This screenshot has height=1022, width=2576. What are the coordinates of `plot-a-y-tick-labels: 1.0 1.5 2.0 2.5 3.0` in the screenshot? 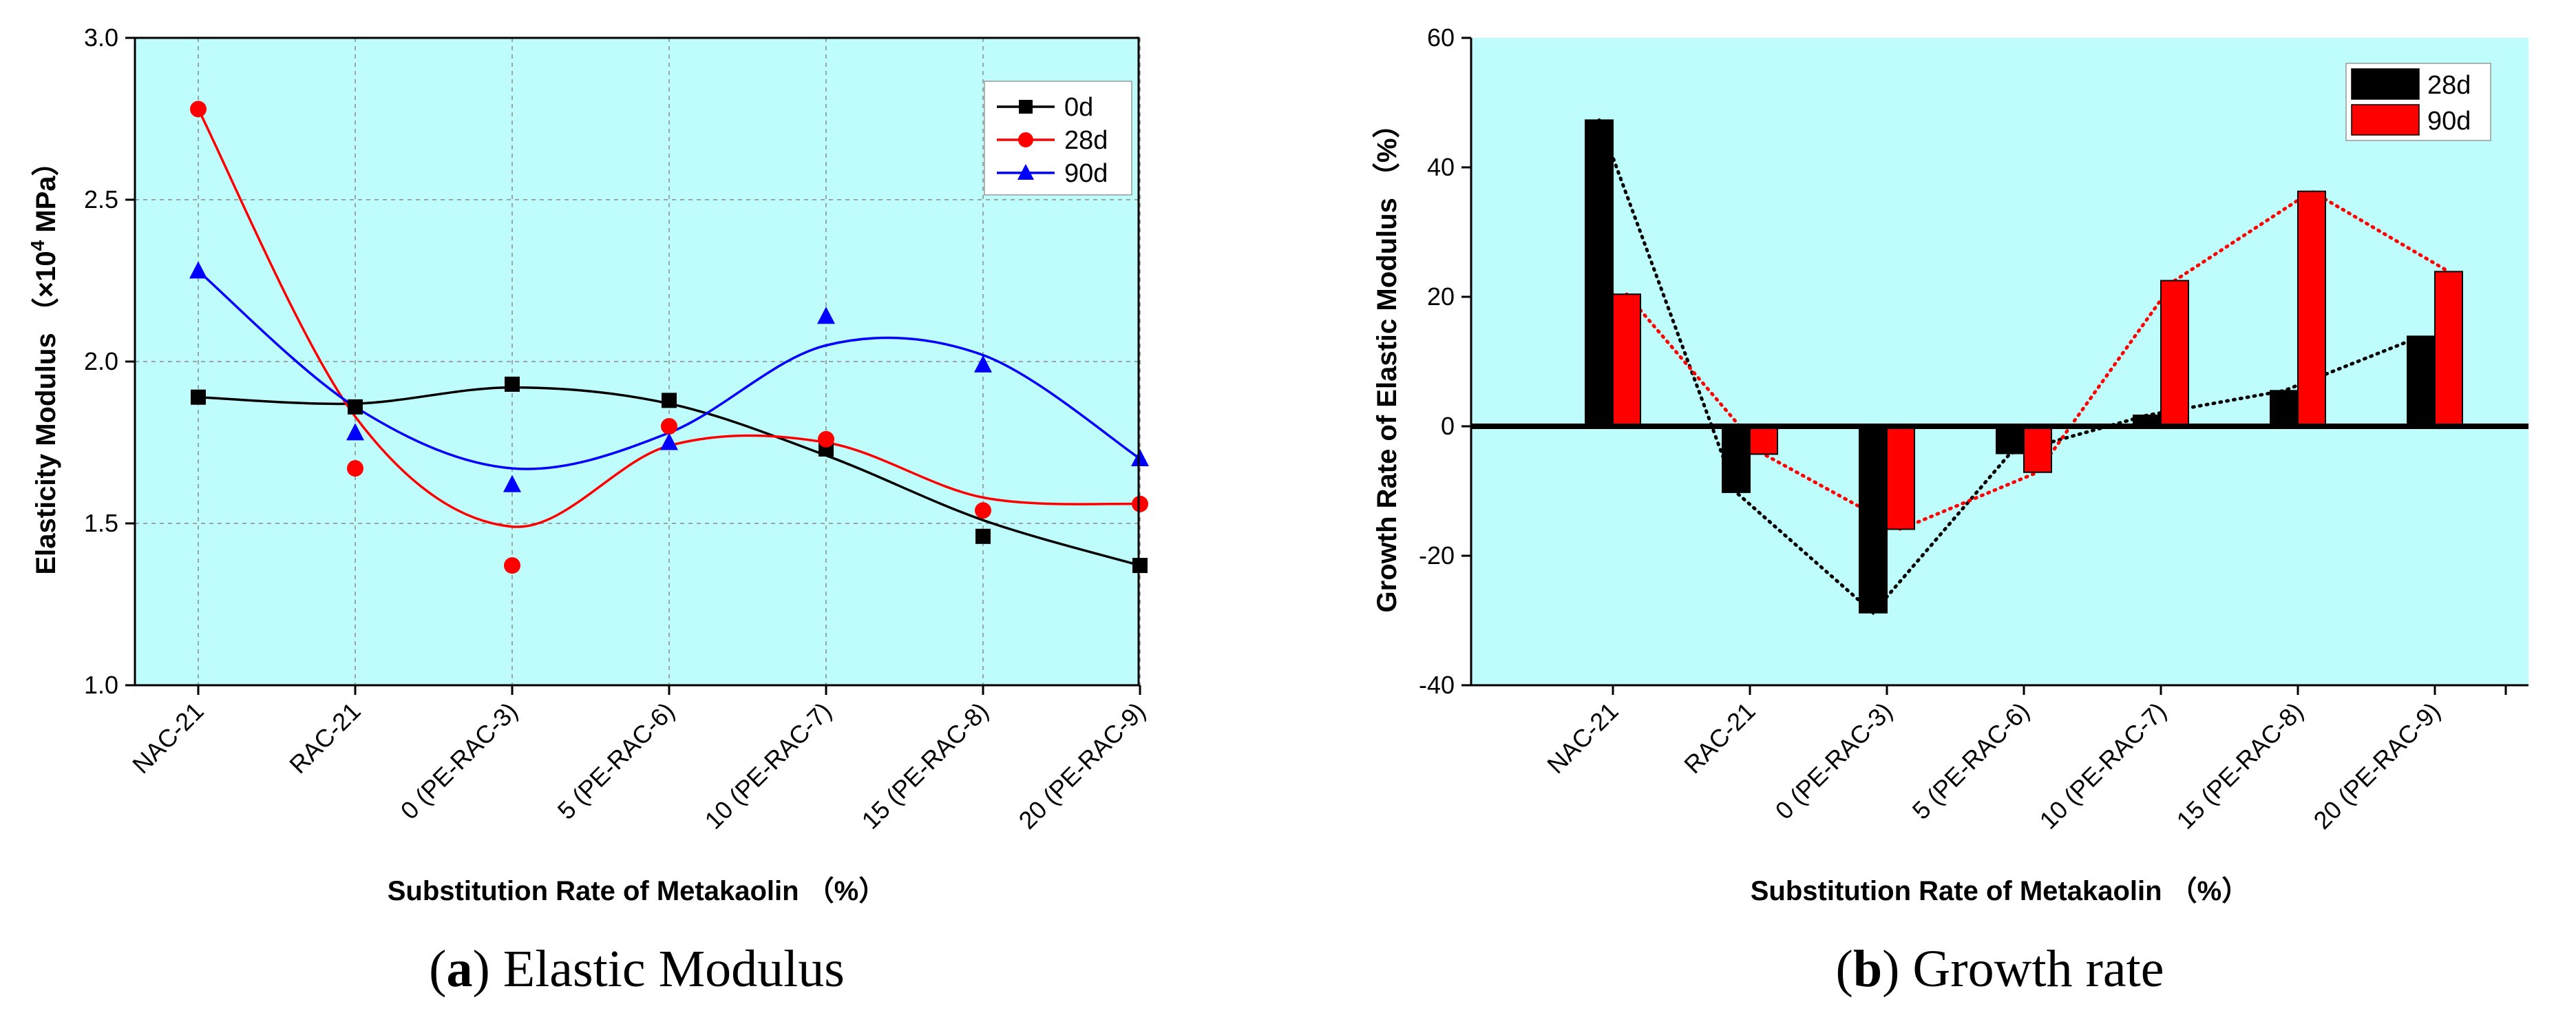 It's located at (101, 361).